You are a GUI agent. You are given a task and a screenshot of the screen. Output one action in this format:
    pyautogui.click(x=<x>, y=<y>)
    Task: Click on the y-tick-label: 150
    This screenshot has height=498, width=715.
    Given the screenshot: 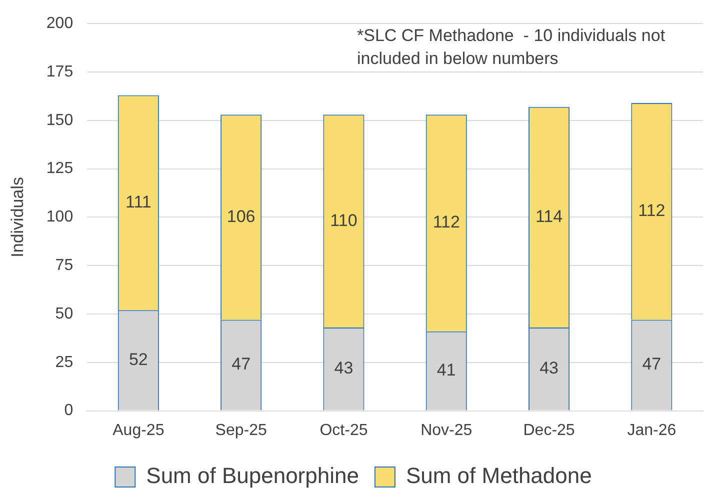 What is the action you would take?
    pyautogui.click(x=60, y=120)
    